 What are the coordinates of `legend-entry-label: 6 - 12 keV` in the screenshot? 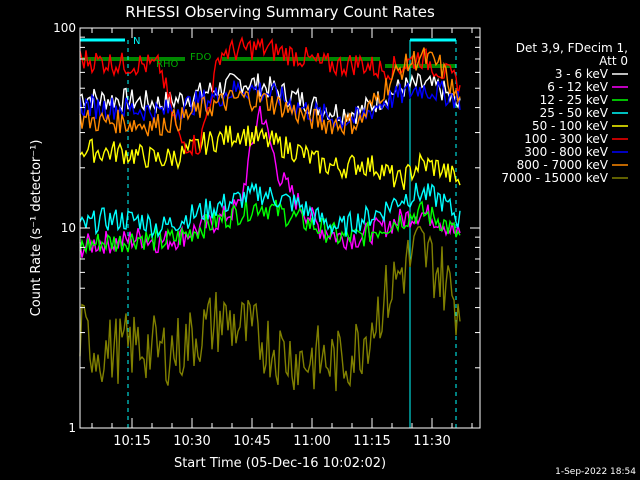 It's located at (578, 87).